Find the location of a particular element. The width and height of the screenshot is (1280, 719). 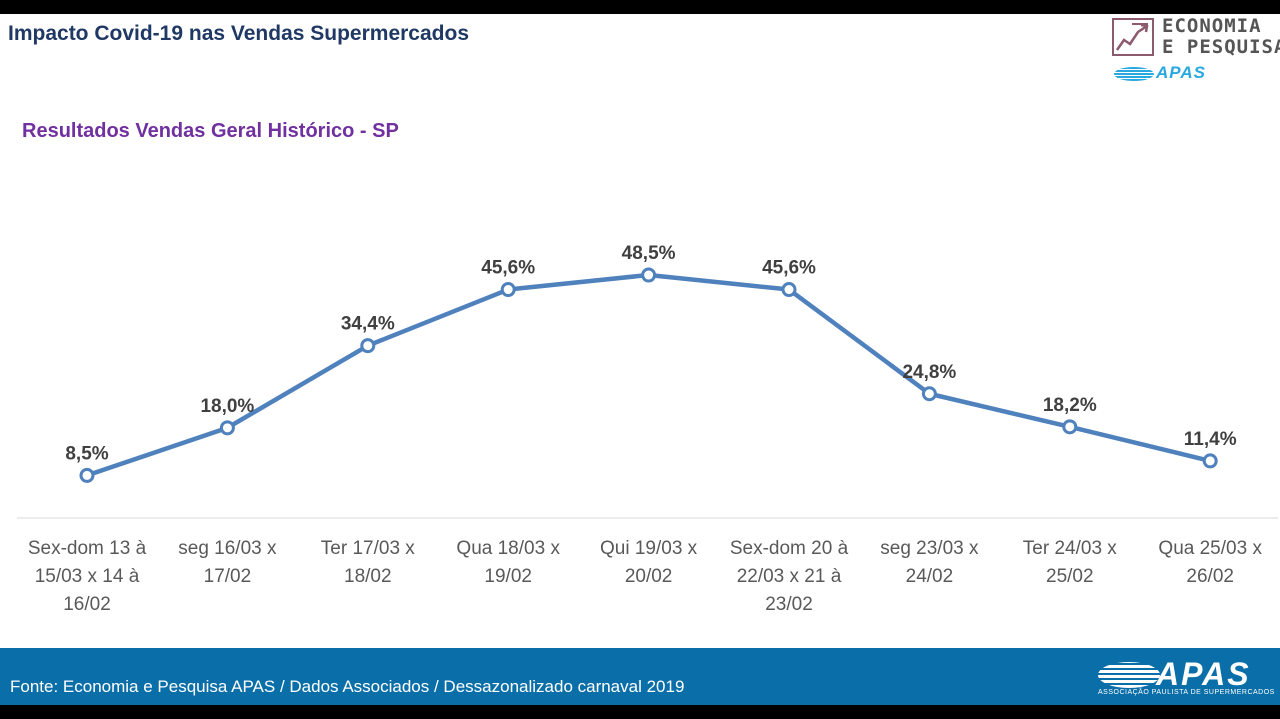

apas-small-logo: APAS is located at coordinates (1160, 73).